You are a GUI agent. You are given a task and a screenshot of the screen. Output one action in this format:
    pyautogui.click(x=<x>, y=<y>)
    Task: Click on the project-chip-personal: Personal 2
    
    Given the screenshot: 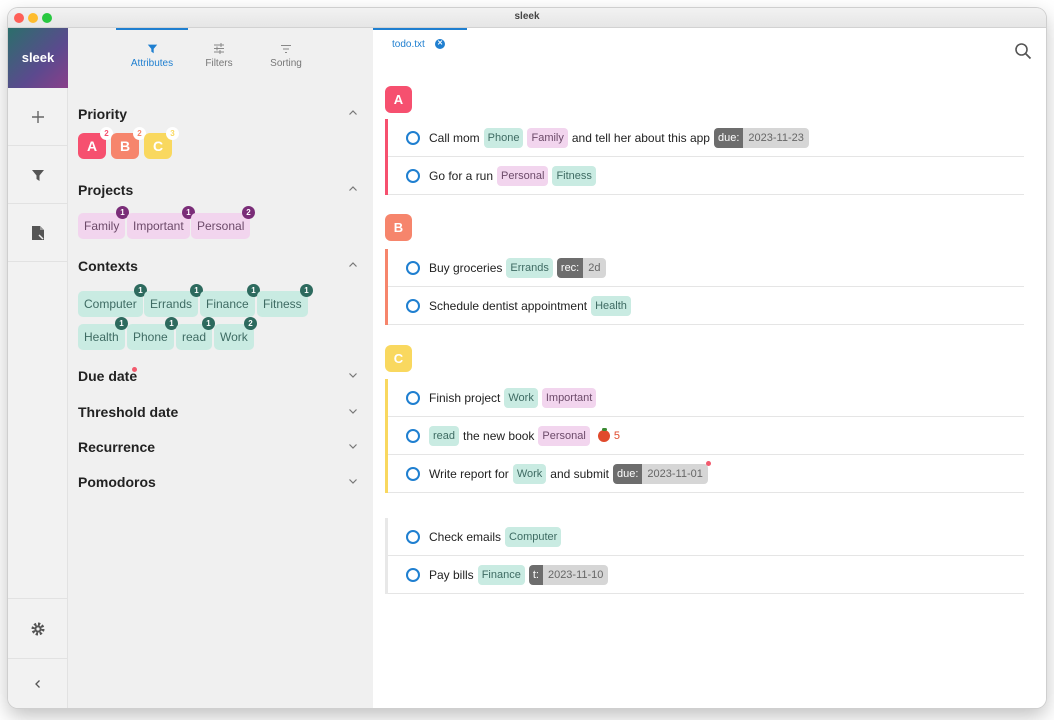 What is the action you would take?
    pyautogui.click(x=223, y=222)
    